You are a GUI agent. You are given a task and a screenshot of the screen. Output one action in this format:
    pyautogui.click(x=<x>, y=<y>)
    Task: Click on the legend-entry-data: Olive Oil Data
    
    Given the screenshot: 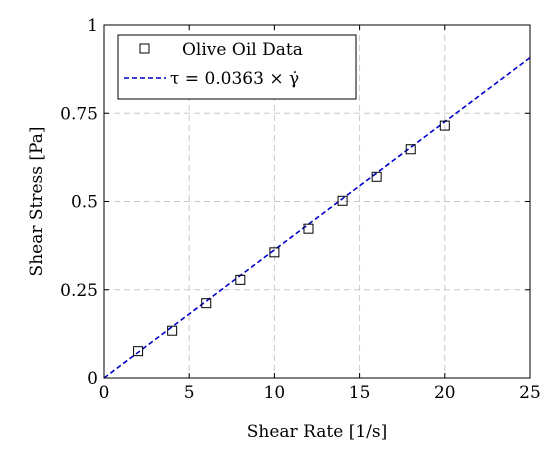 What is the action you would take?
    pyautogui.click(x=242, y=50)
    